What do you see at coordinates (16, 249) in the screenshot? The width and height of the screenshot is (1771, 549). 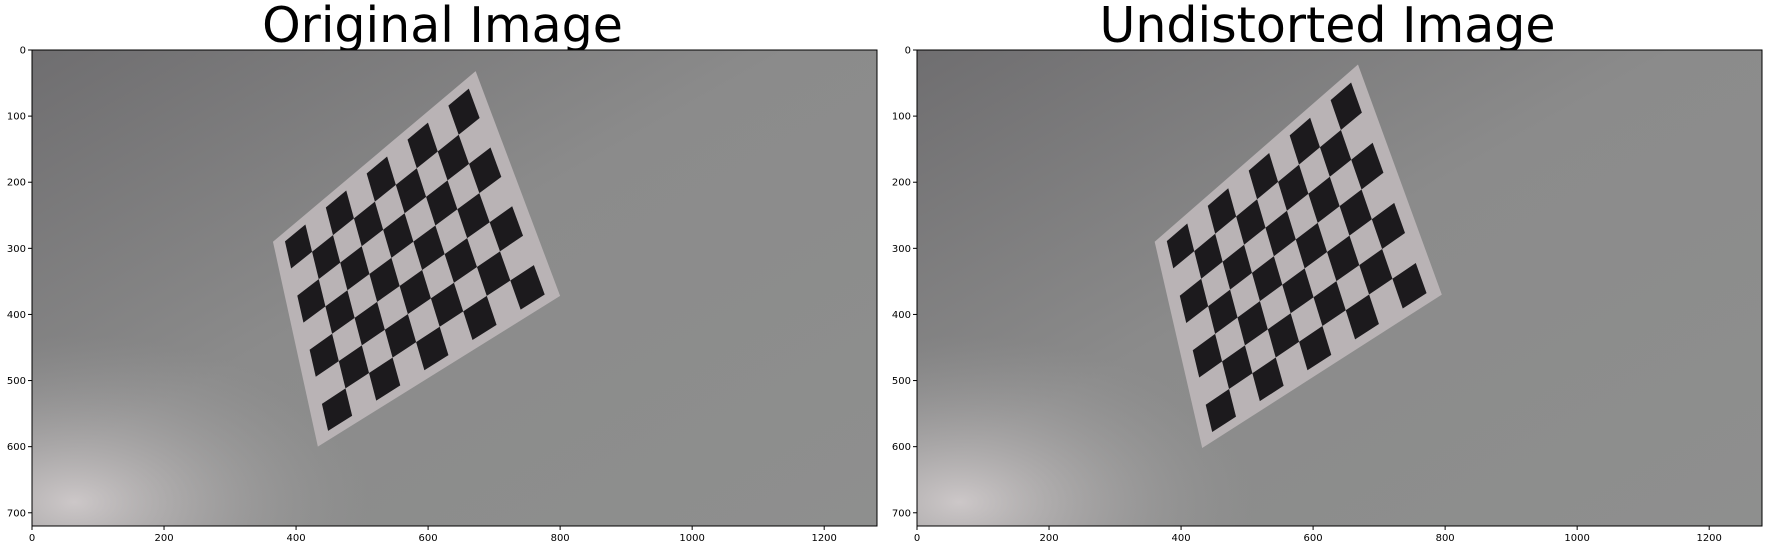 I see `y-tick-label: 300` at bounding box center [16, 249].